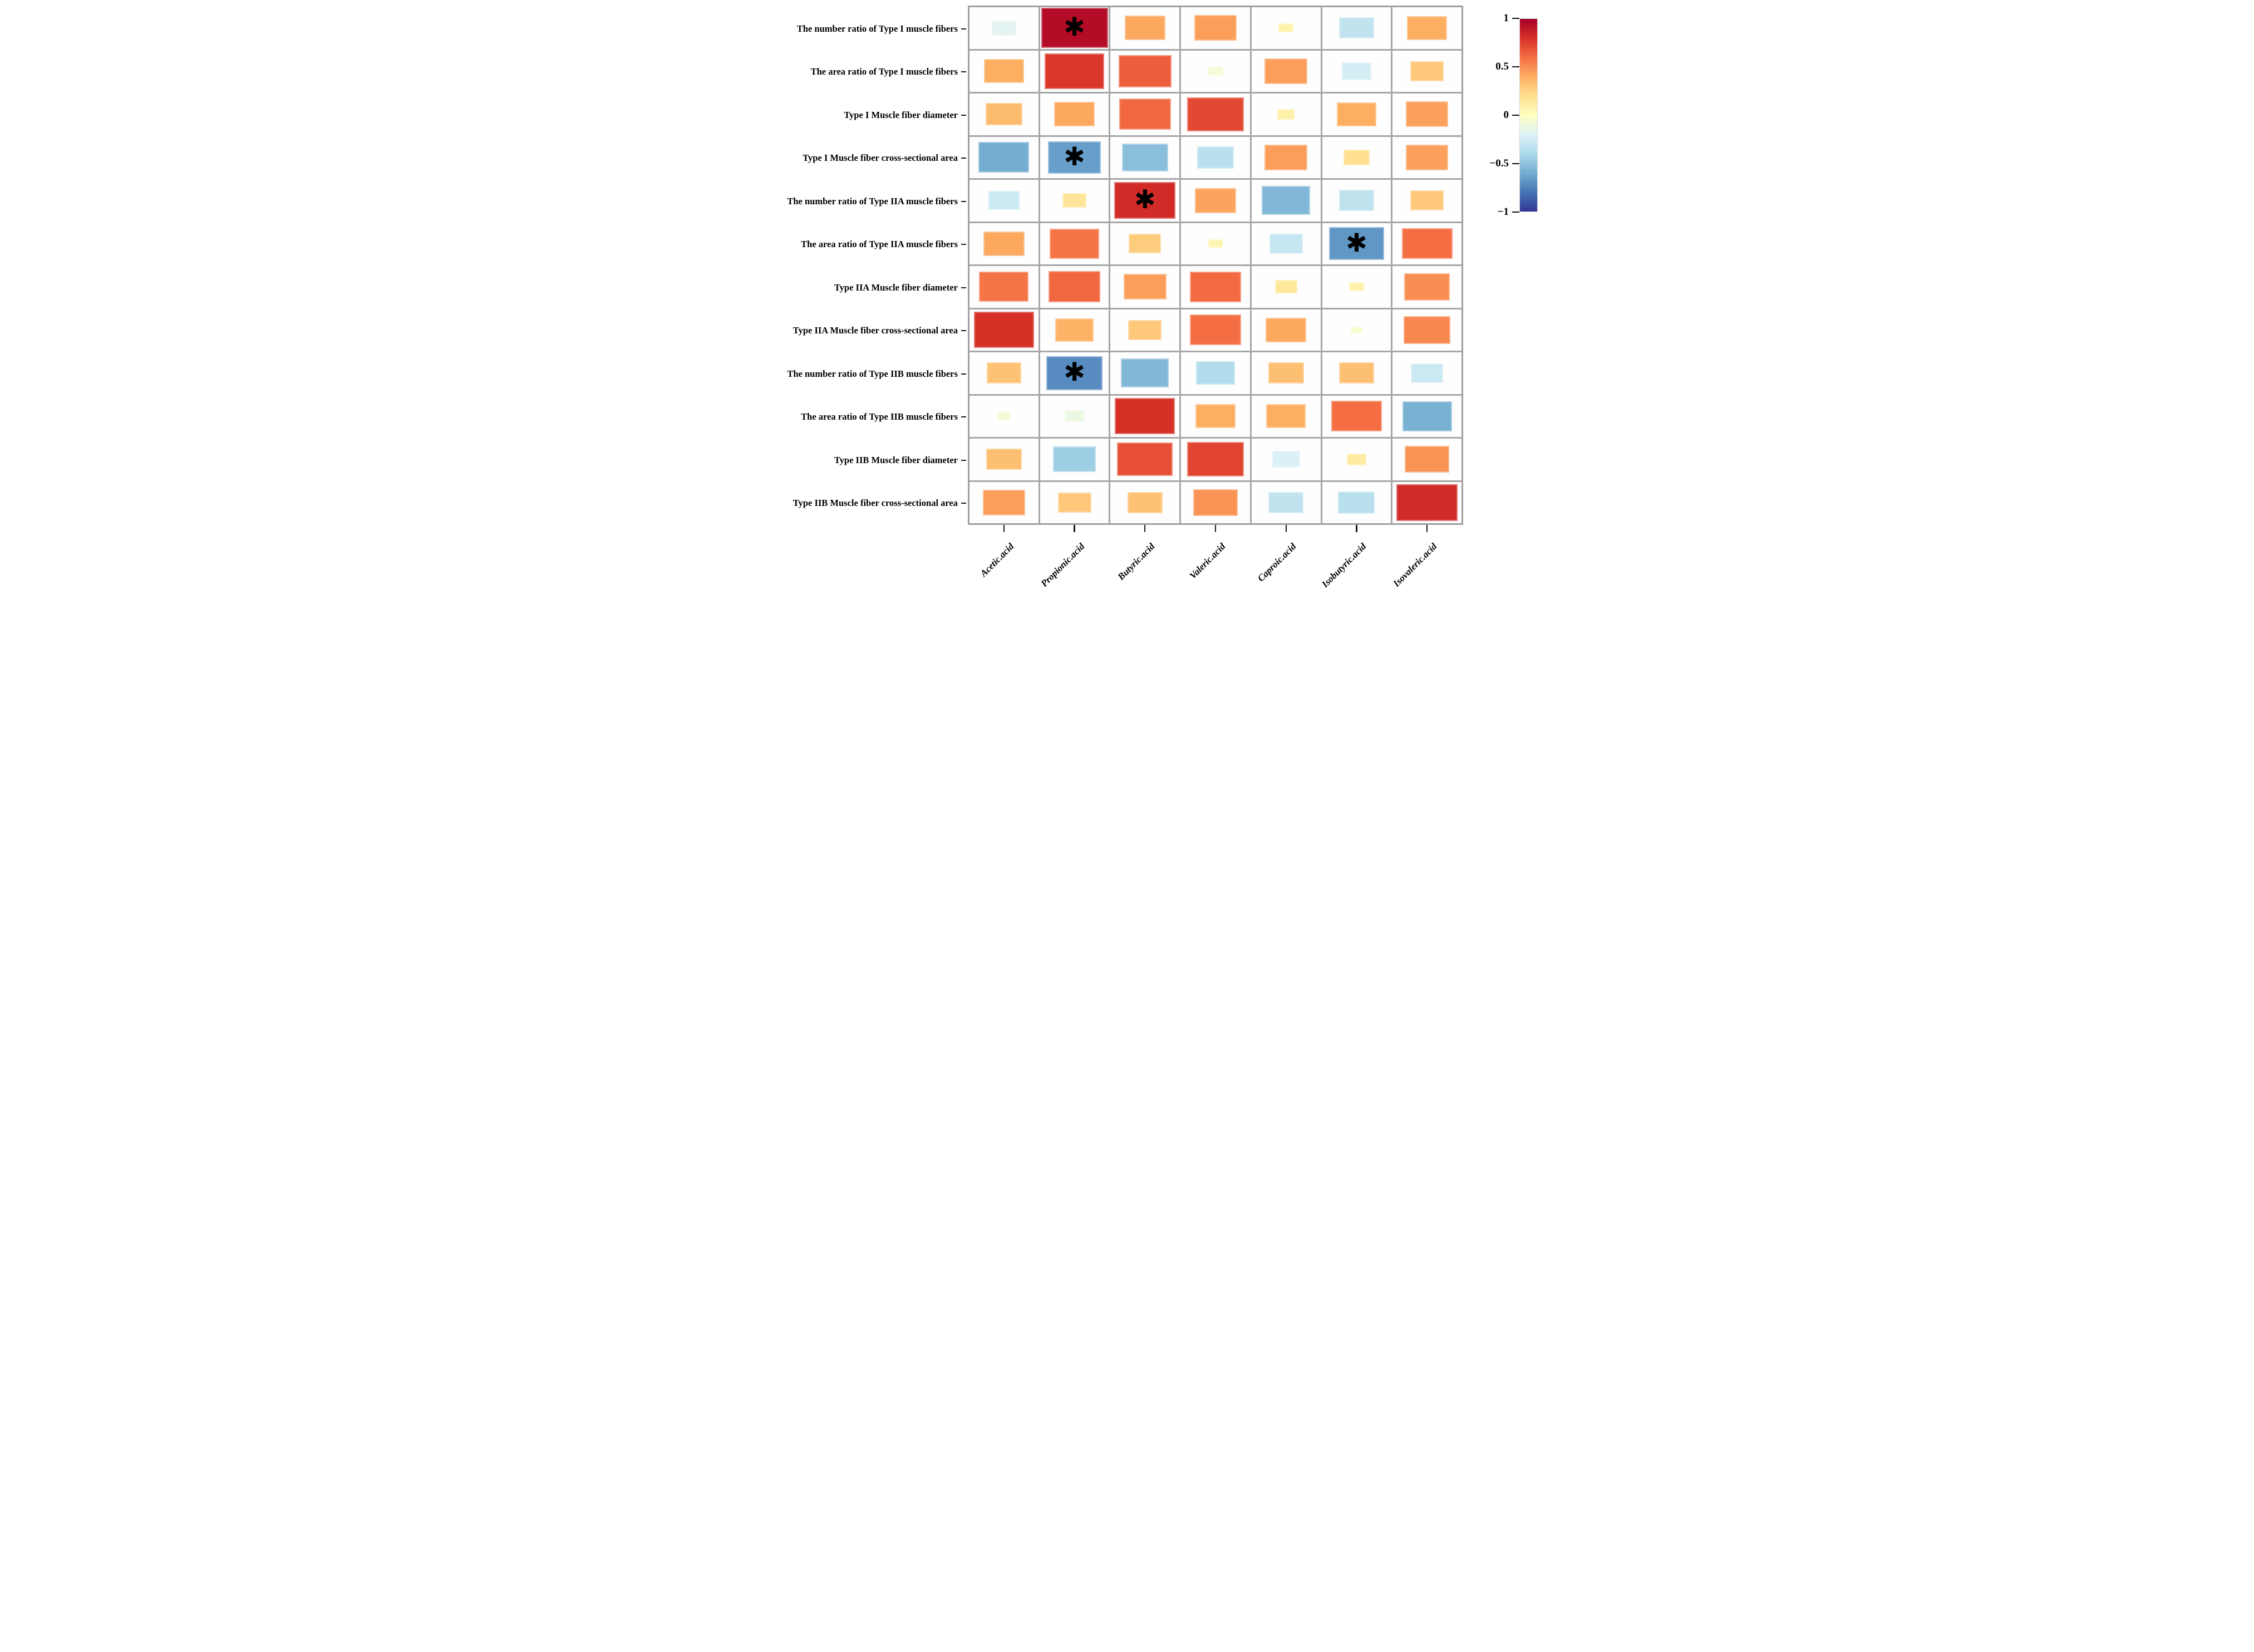  What do you see at coordinates (879, 417) in the screenshot?
I see `row-label: The area ratio of Type IIB muscle fibers` at bounding box center [879, 417].